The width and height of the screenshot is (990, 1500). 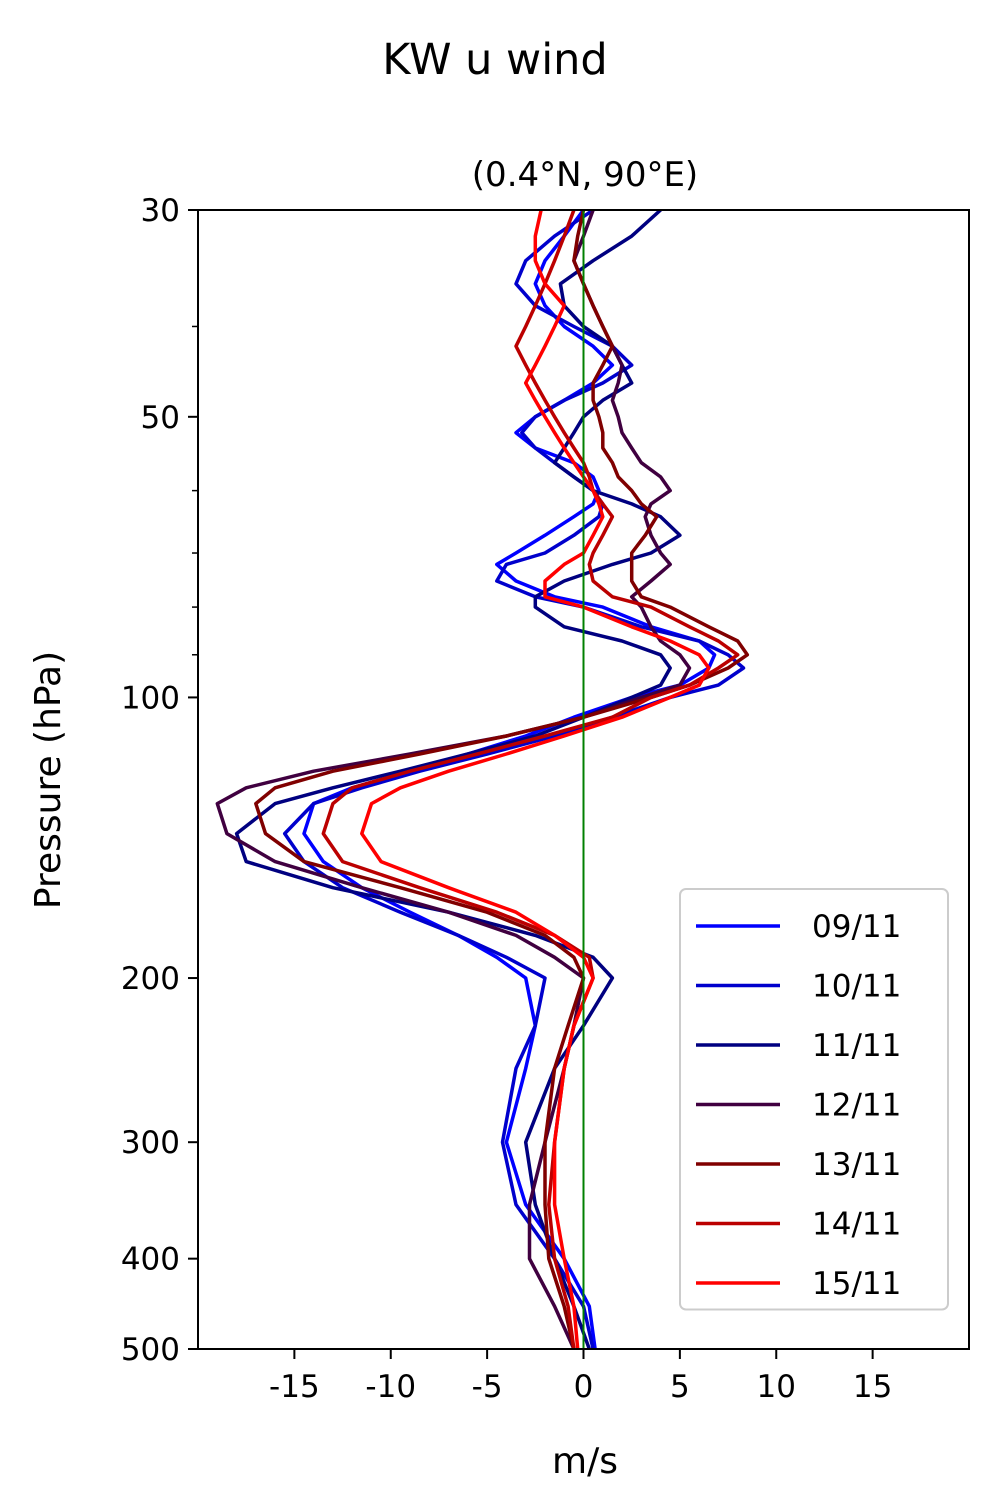 What do you see at coordinates (585, 1461) in the screenshot?
I see `x-axis-label: m/s` at bounding box center [585, 1461].